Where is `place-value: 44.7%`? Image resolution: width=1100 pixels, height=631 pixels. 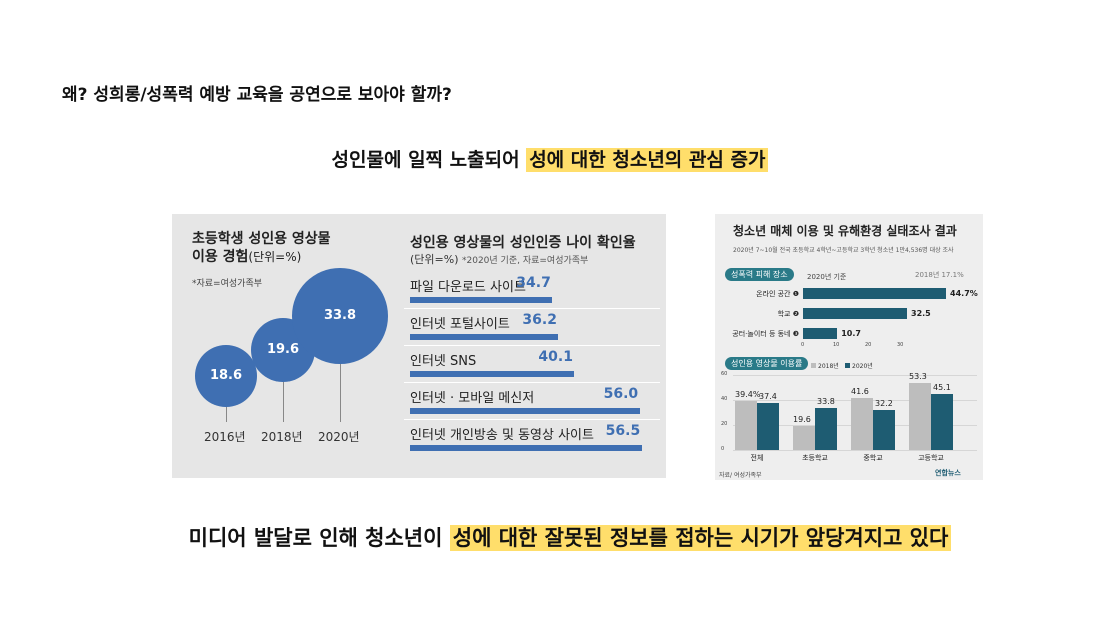 place-value: 44.7% is located at coordinates (964, 293).